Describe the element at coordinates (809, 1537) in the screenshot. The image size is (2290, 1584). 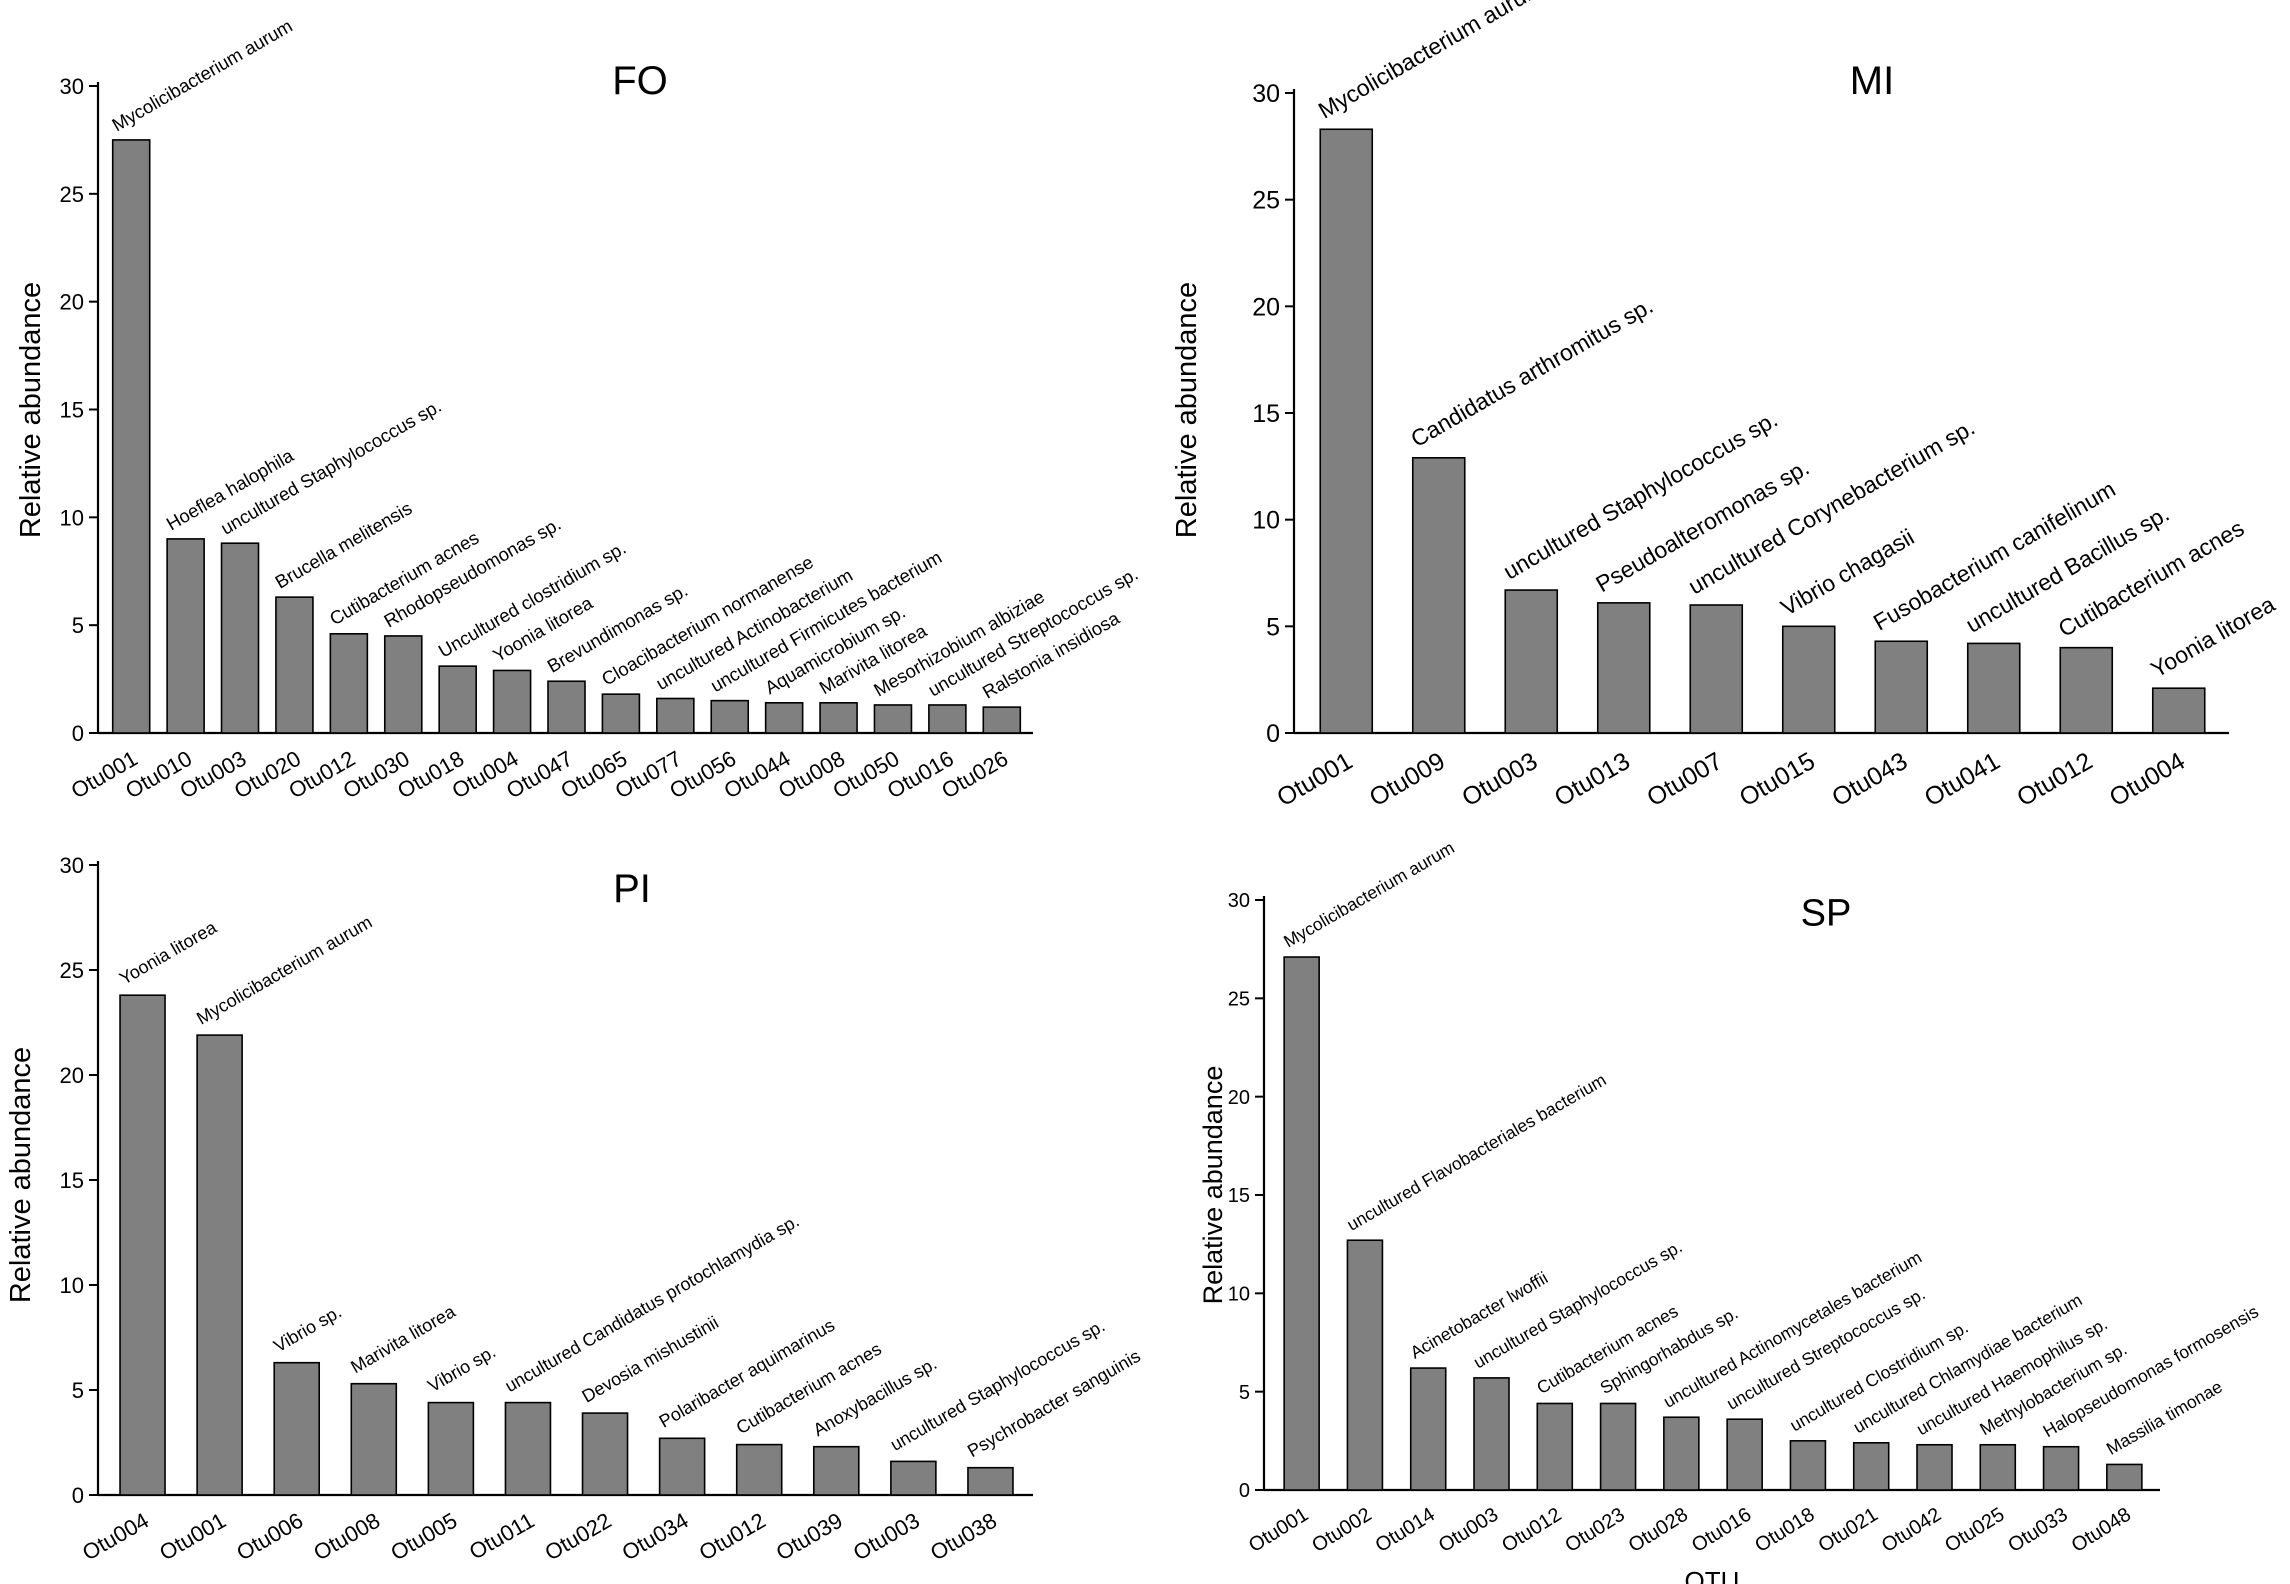
I see `x-tick-label: Otu039` at that location.